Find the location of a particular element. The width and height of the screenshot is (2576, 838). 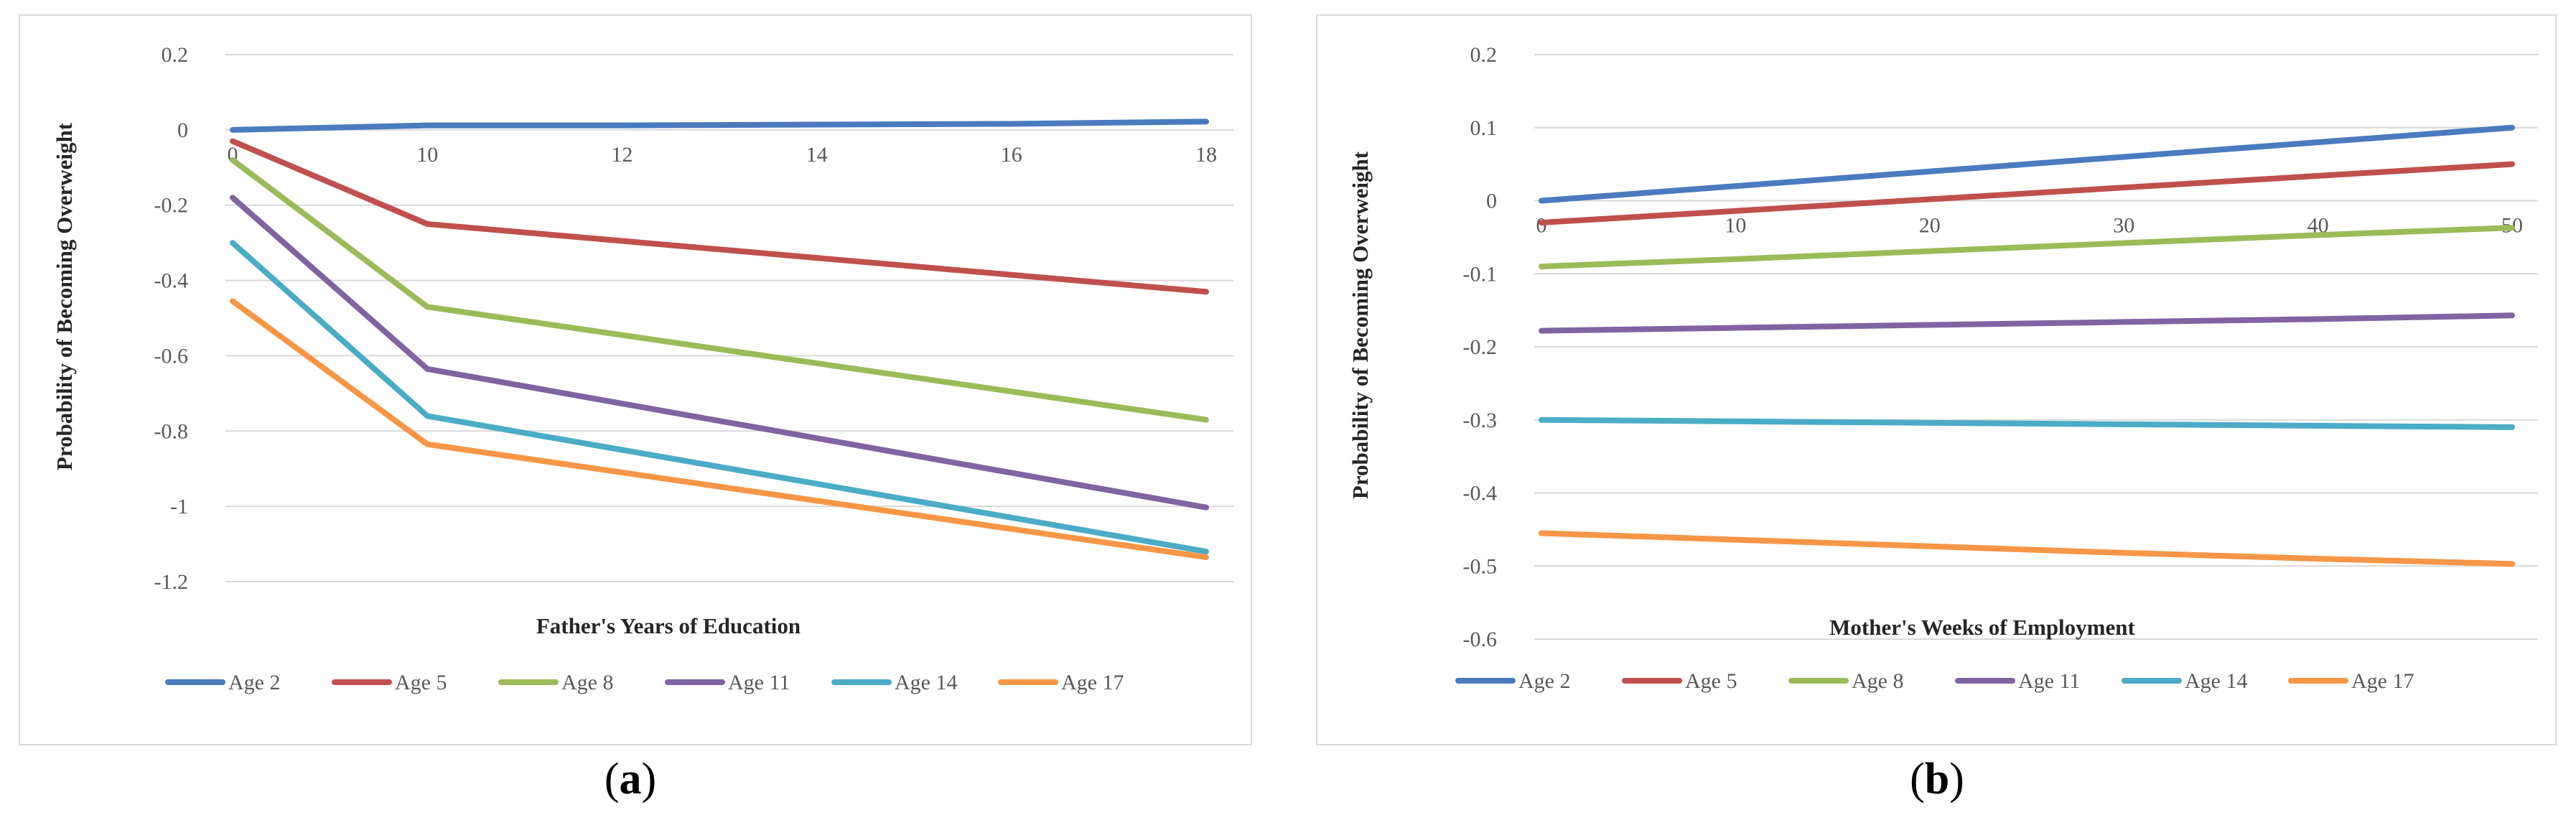

x-tick-label: 12 is located at coordinates (622, 155).